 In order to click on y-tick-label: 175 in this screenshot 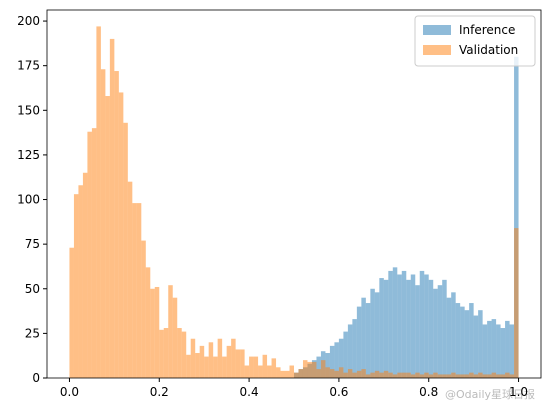, I will do `click(28, 66)`.